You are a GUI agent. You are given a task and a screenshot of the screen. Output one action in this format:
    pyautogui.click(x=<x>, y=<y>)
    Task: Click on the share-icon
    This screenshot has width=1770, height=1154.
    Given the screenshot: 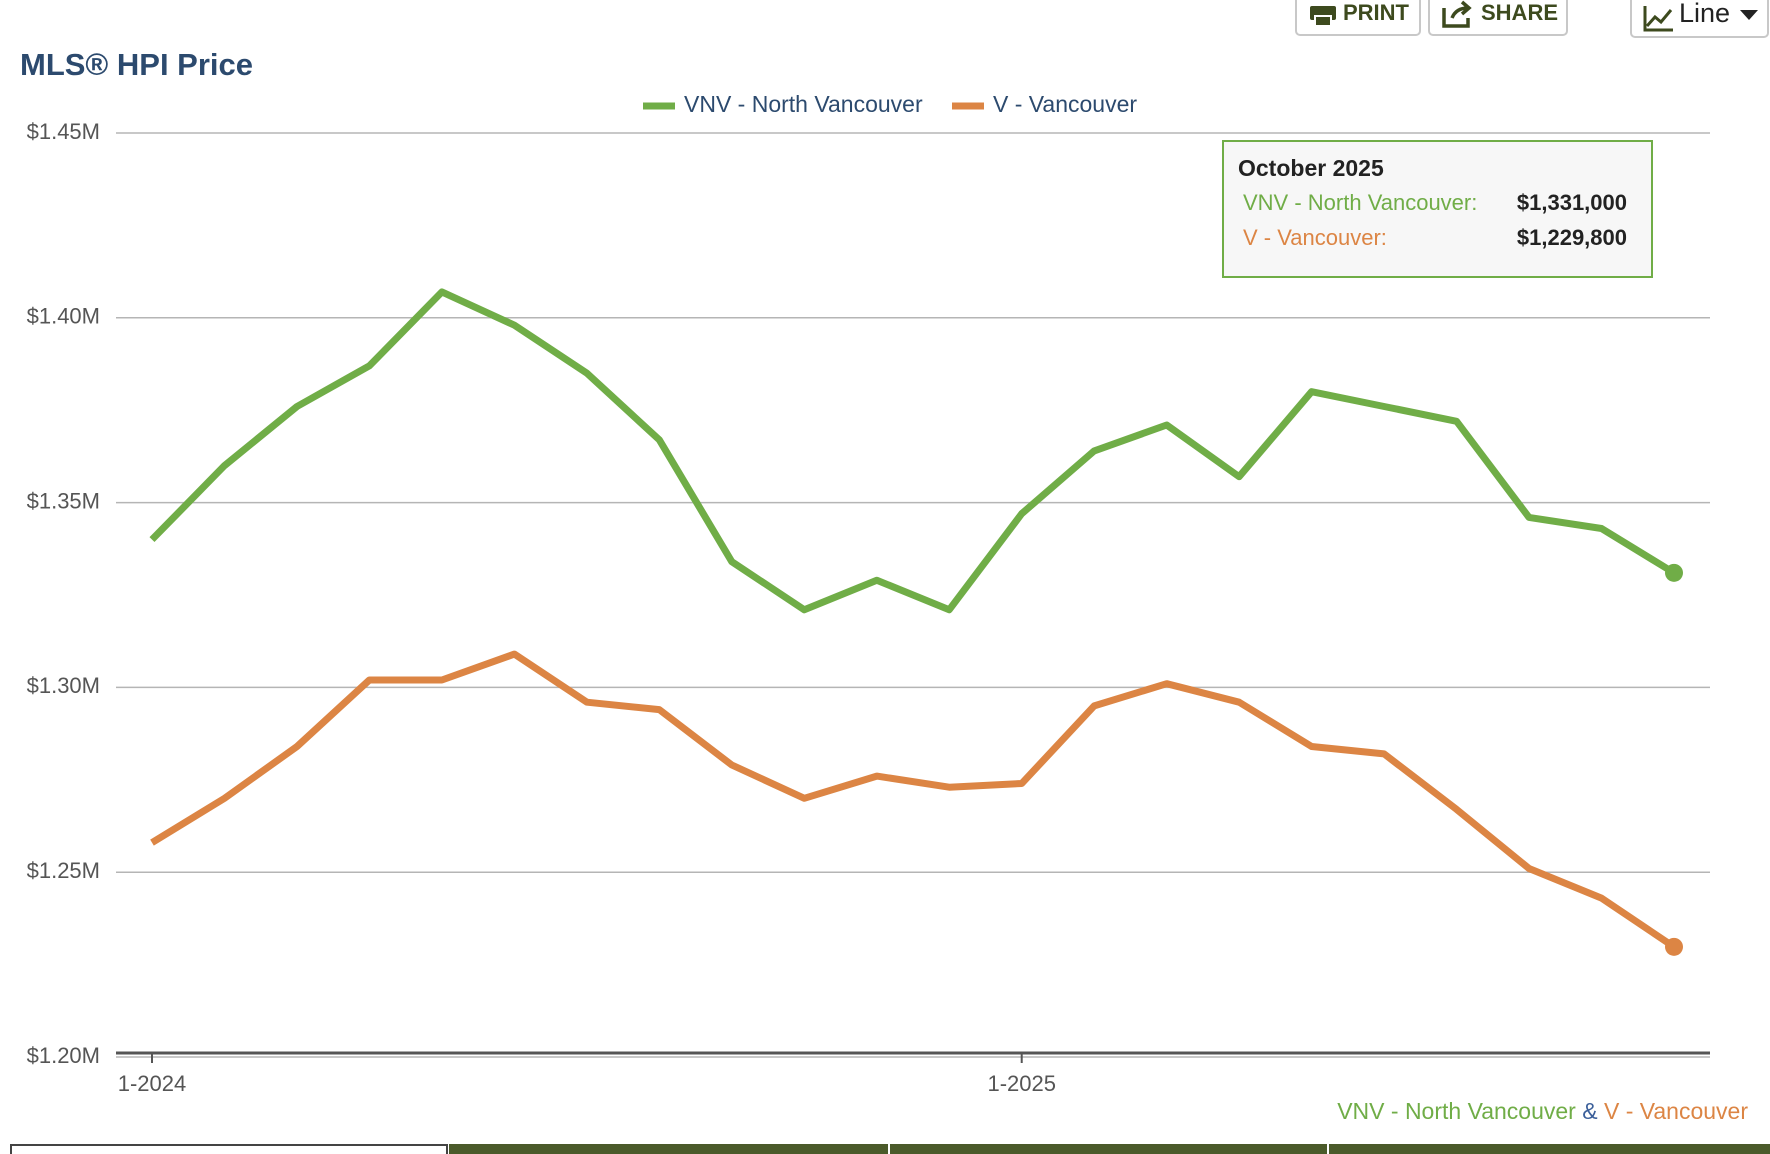 What is the action you would take?
    pyautogui.click(x=1457, y=14)
    